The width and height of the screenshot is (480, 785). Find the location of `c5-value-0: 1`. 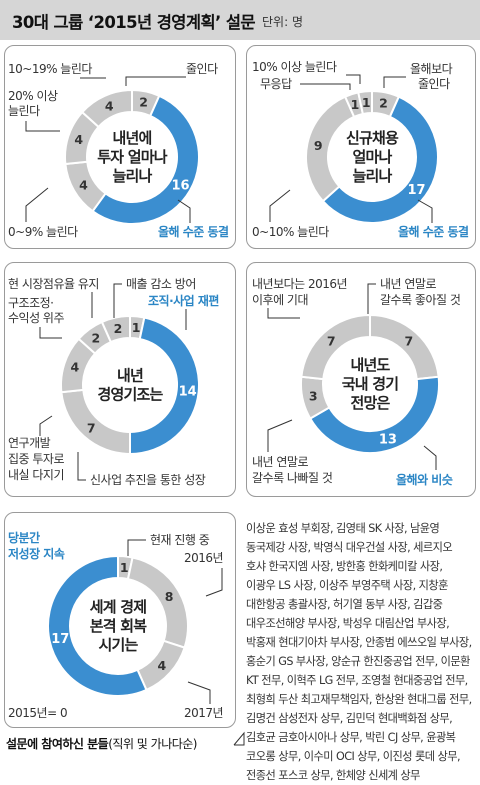

c5-value-0: 1 is located at coordinates (124, 567).